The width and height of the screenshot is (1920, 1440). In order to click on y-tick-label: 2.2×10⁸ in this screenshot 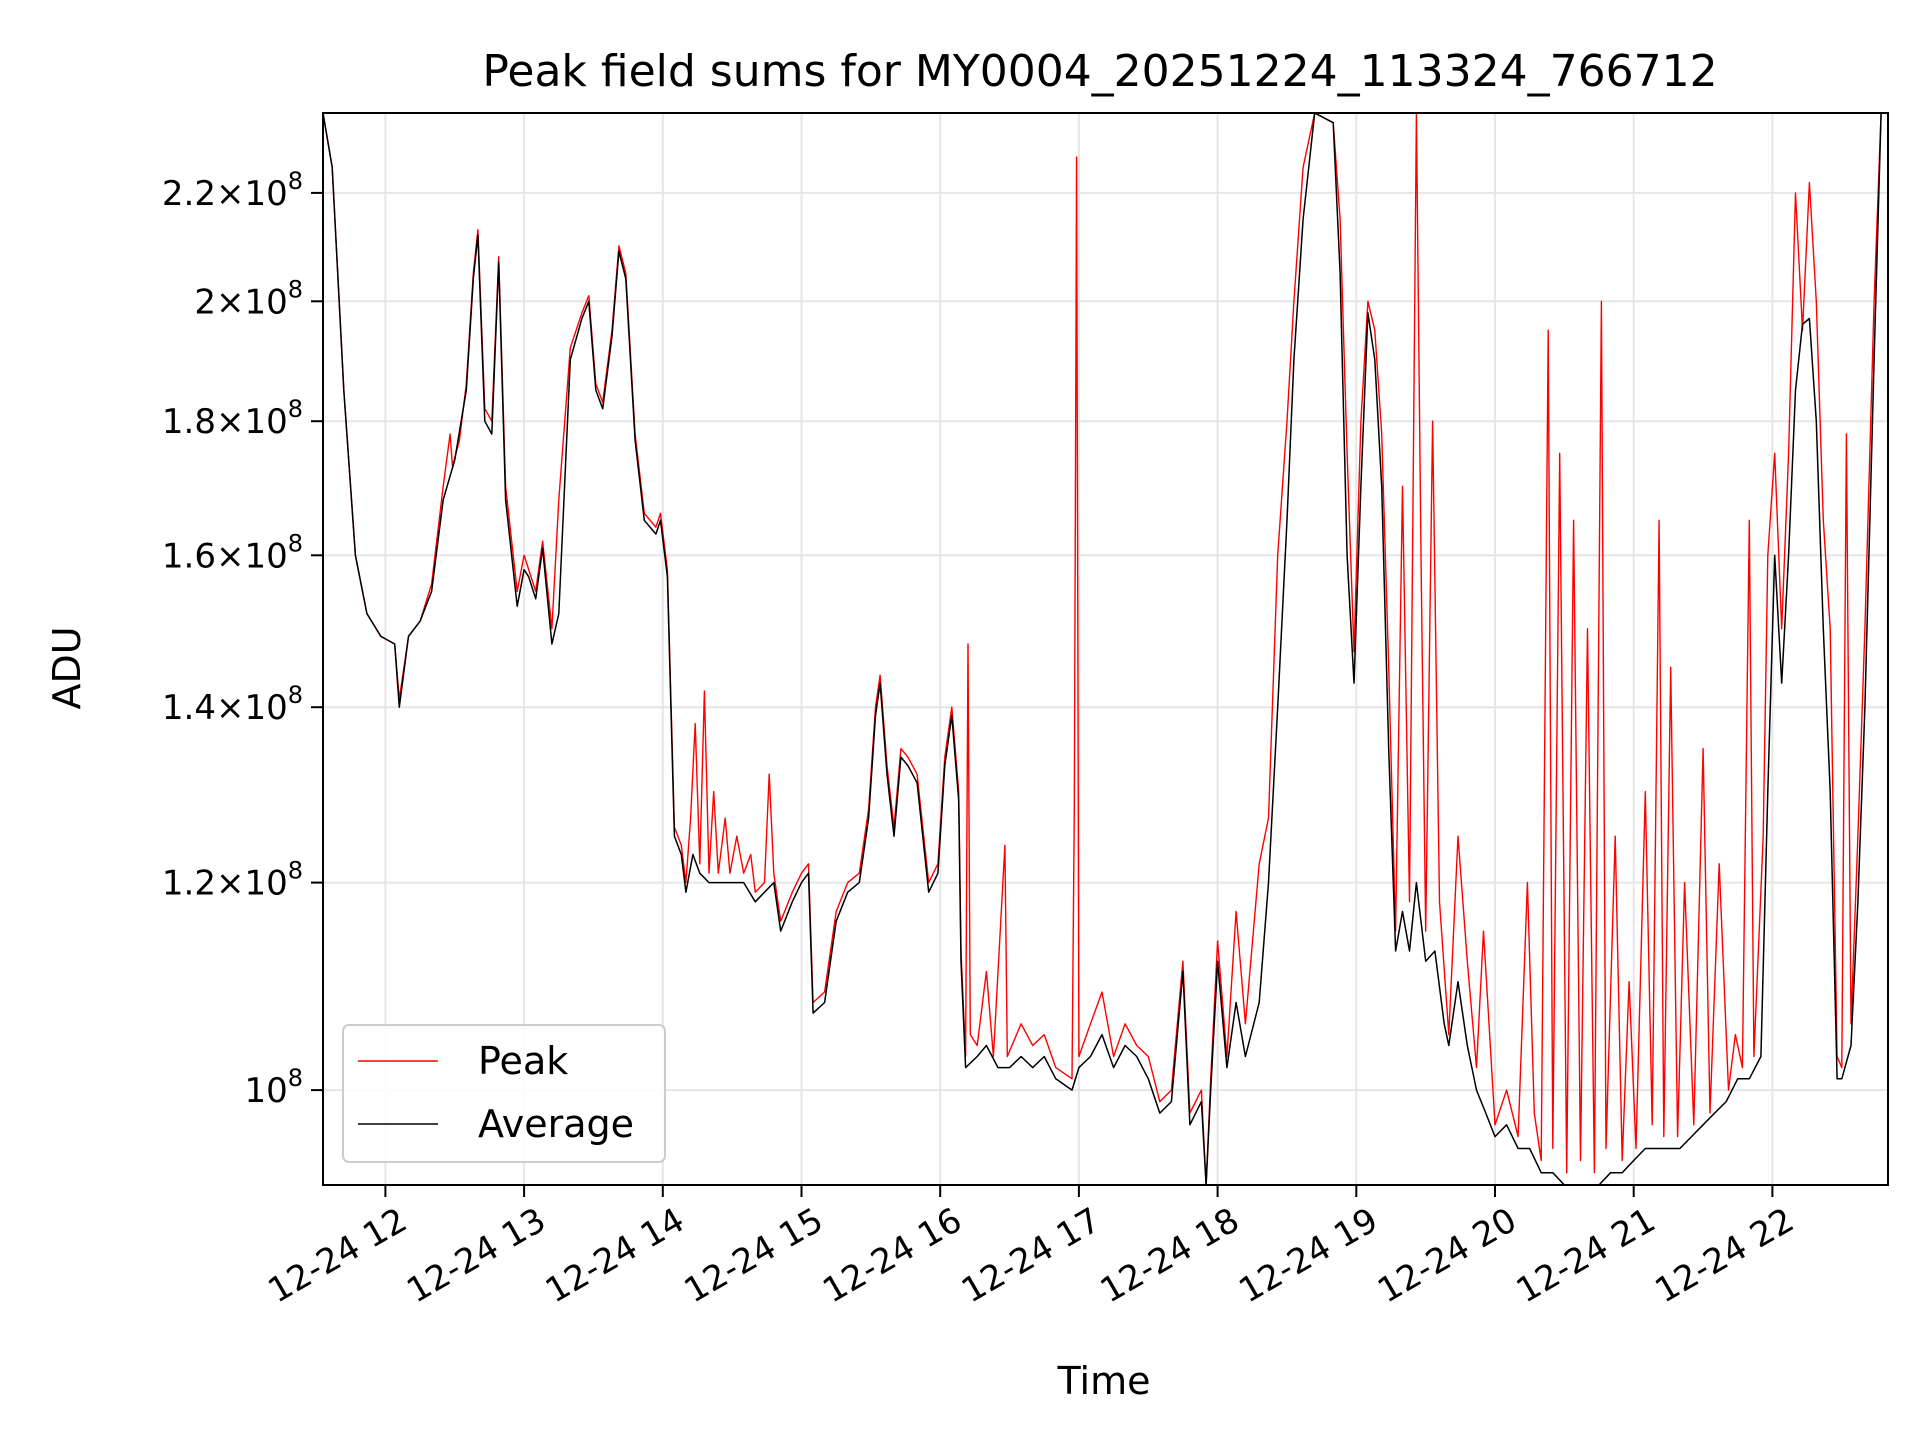, I will do `click(232, 190)`.